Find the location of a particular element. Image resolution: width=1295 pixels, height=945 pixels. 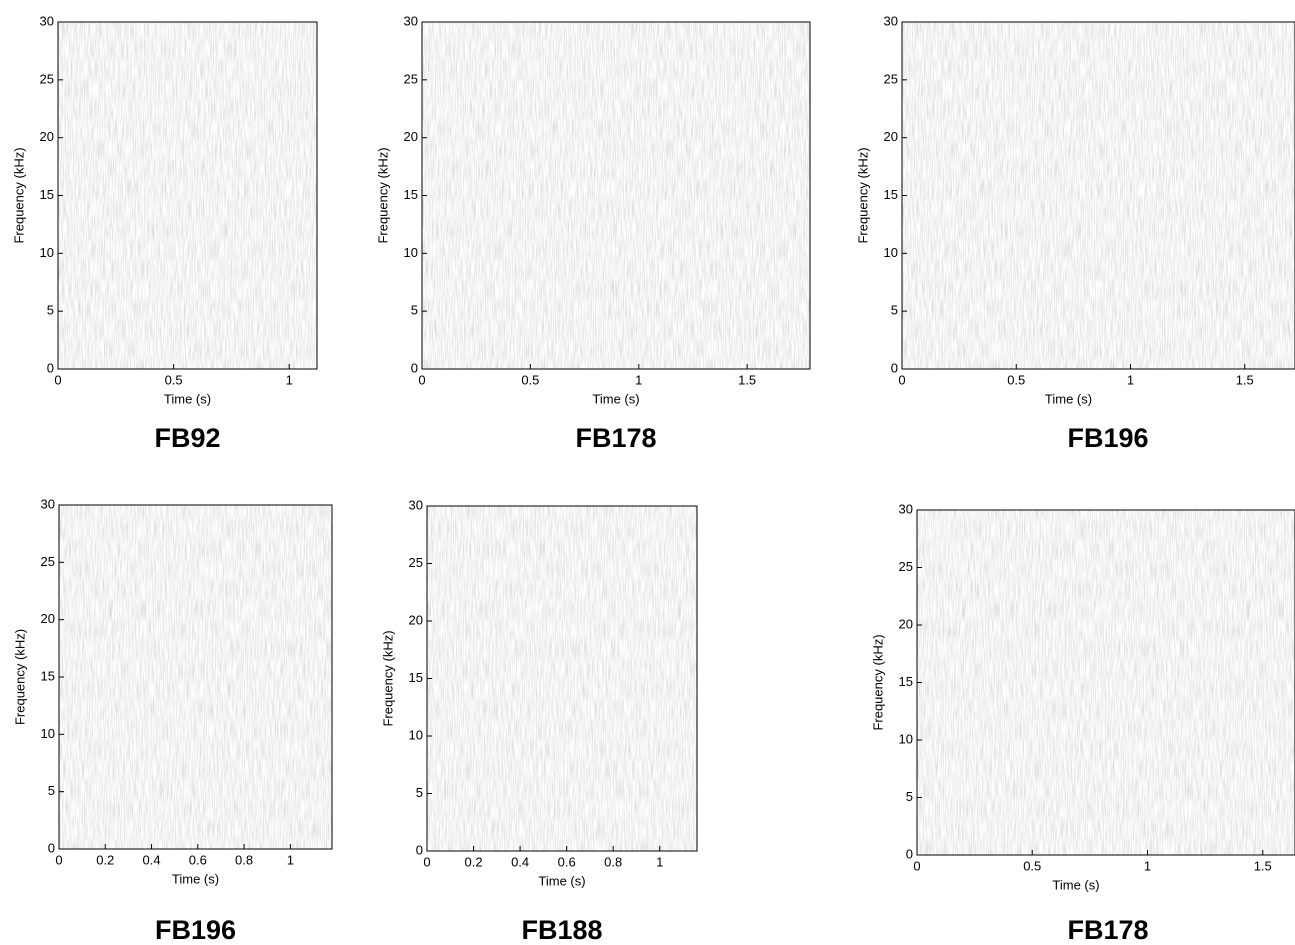

panel-title: FB188 is located at coordinates (561, 930).